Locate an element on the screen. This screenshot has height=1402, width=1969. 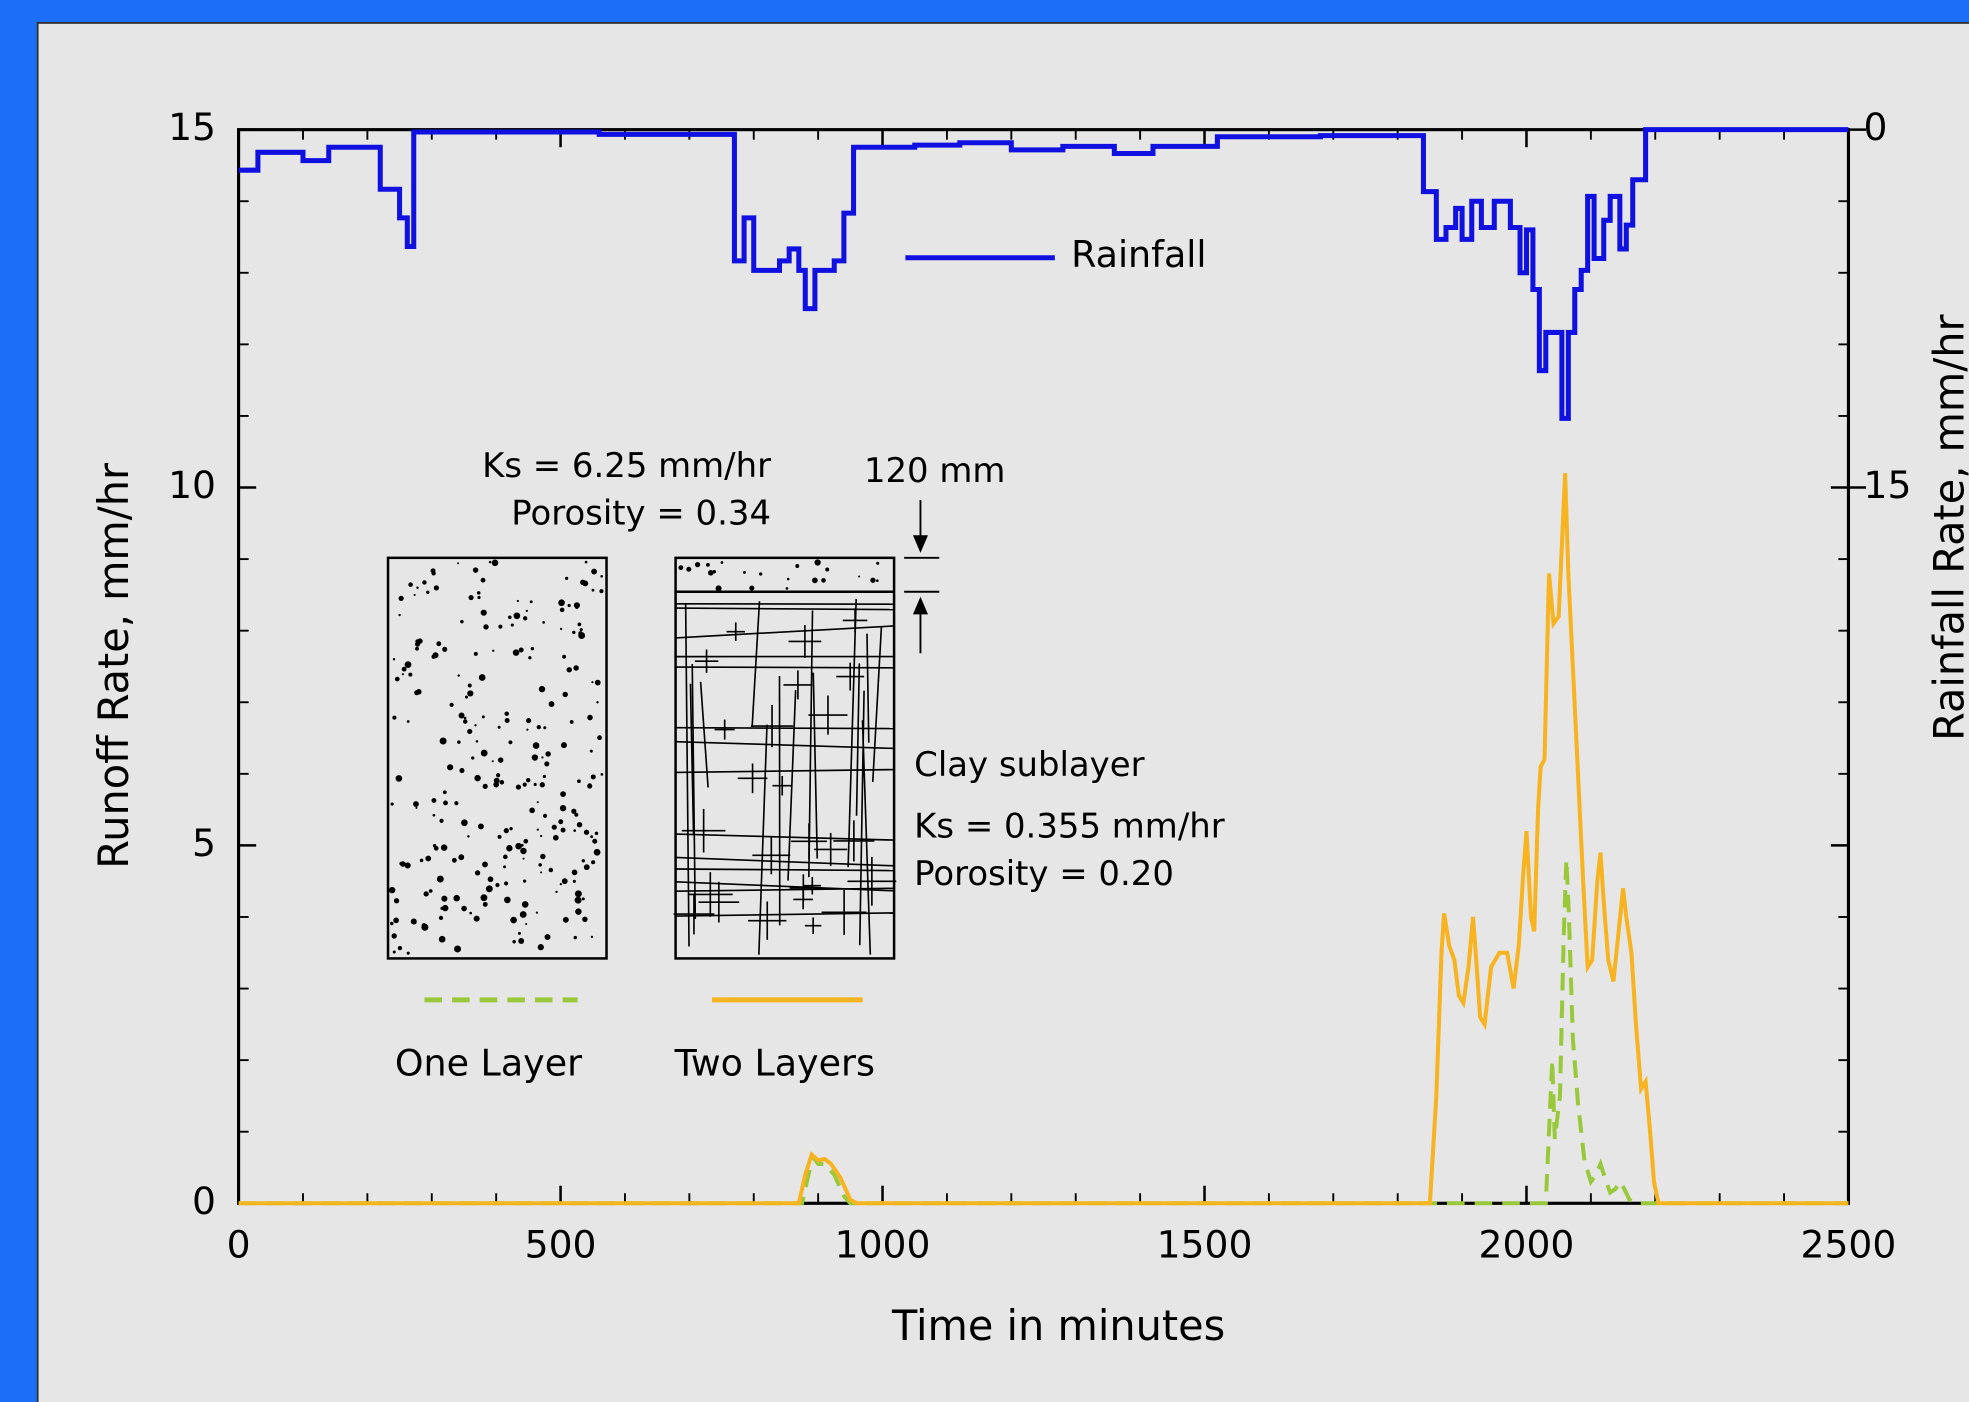
annotation: Porosity = 0.20 is located at coordinates (1044, 873).